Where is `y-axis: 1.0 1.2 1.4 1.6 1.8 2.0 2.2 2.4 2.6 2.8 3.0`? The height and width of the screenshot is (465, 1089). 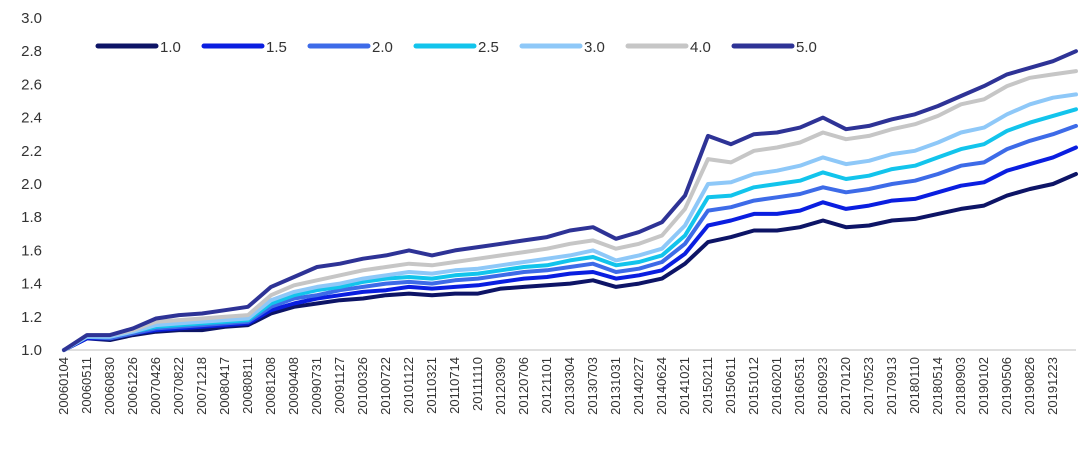
y-axis: 1.0 1.2 1.4 1.6 1.8 2.0 2.2 2.4 2.6 2.8 3.0 is located at coordinates (31, 184).